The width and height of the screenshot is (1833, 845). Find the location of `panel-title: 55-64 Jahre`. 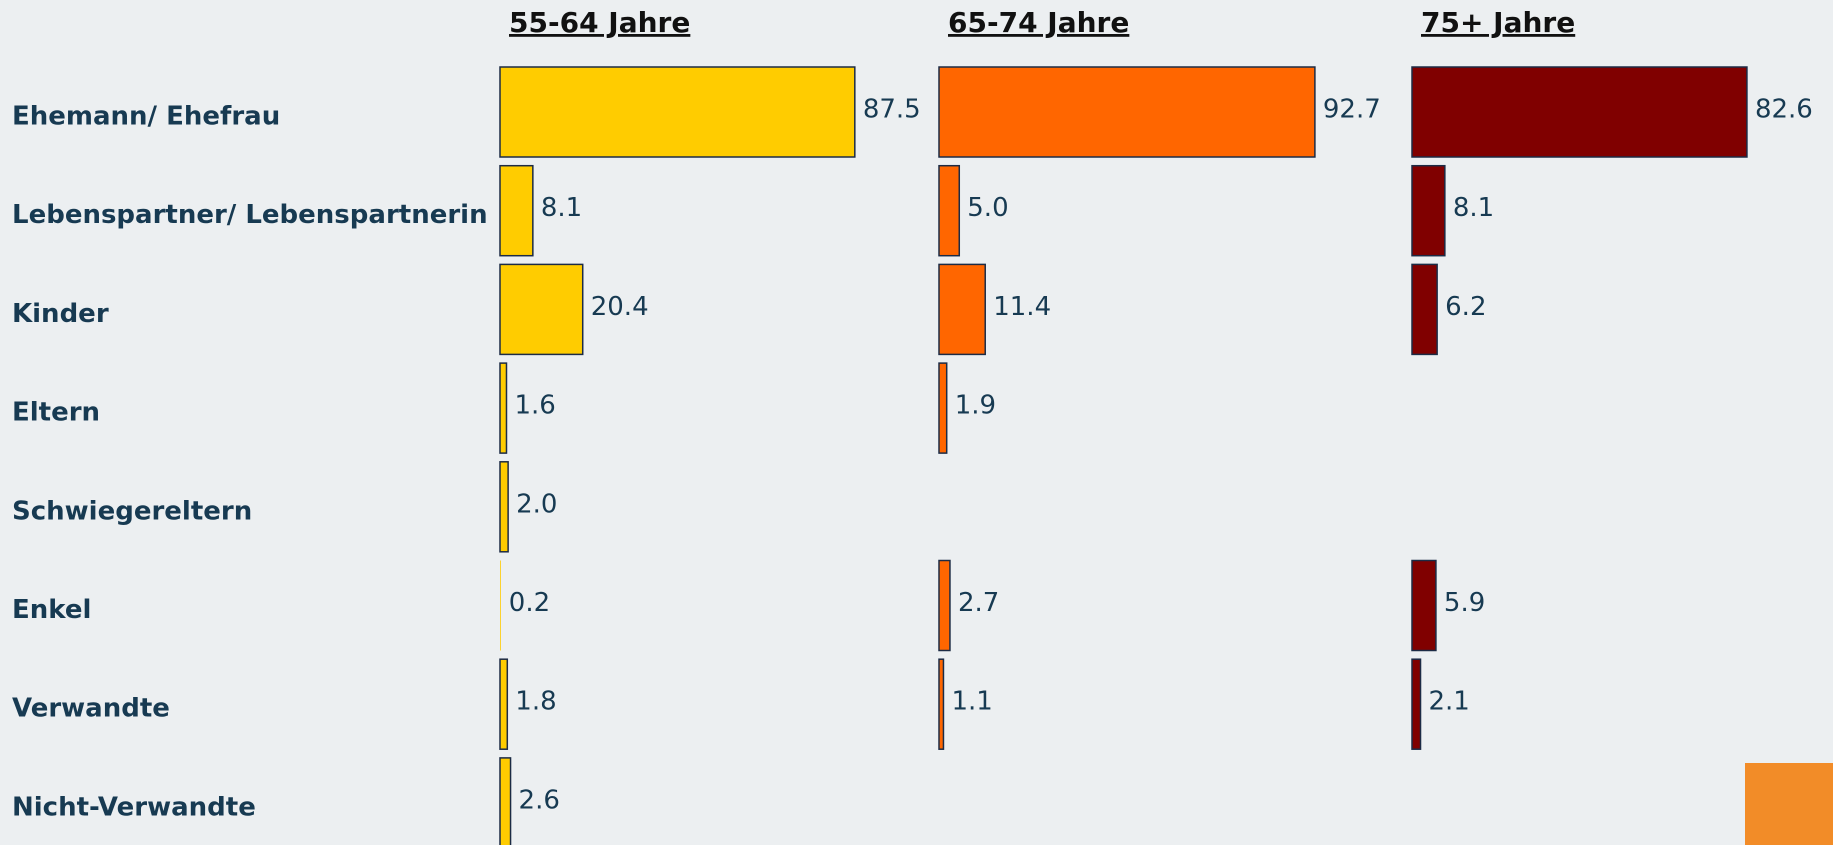

panel-title: 55-64 Jahre is located at coordinates (599, 22).